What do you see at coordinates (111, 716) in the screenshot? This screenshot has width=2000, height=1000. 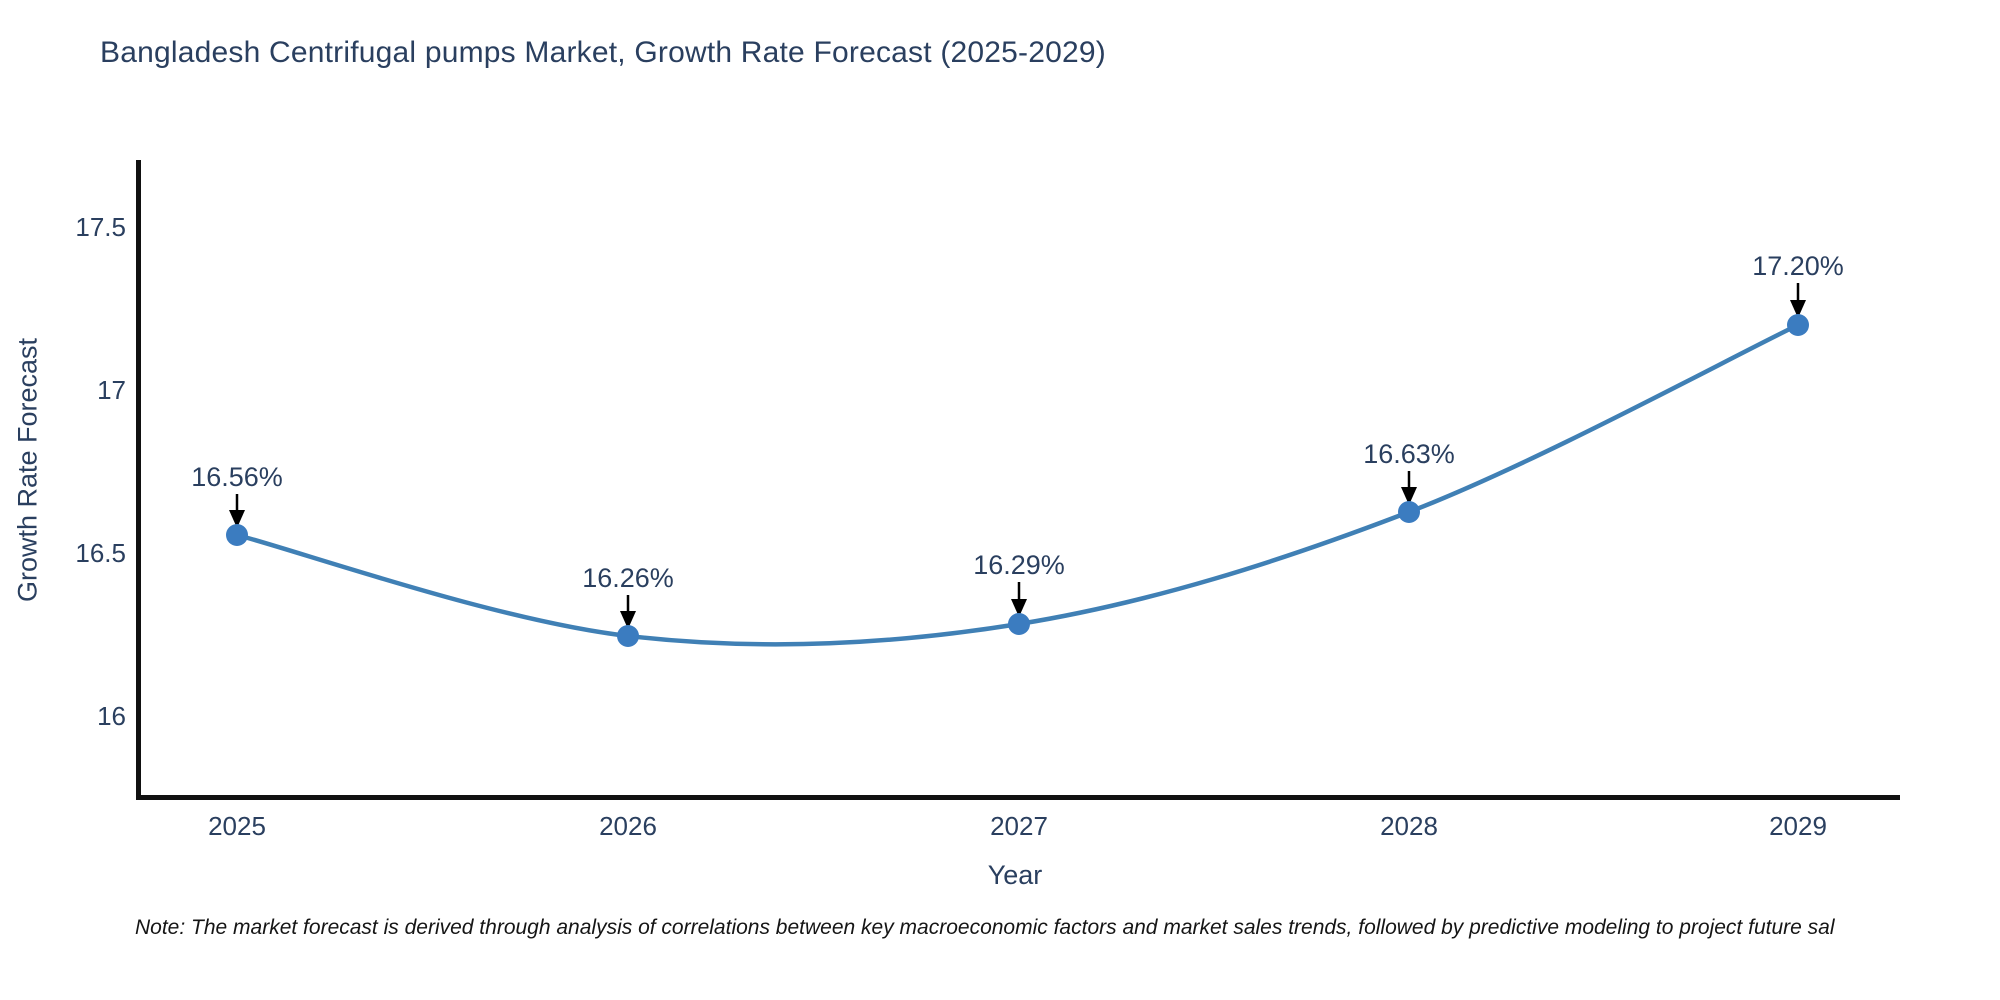 I see `y-tick-16: 16` at bounding box center [111, 716].